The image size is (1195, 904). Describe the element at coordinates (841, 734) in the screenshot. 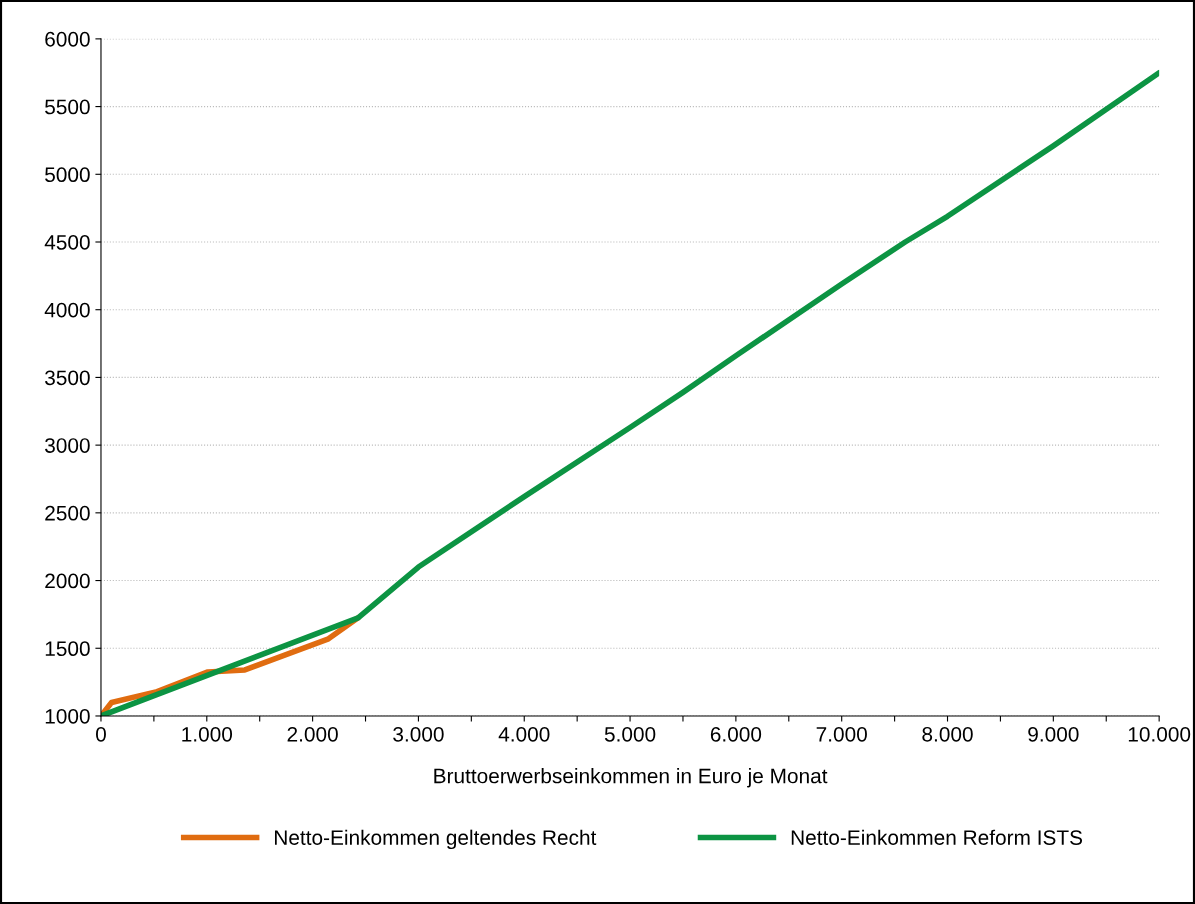

I see `x-tick-label: 7.000` at that location.